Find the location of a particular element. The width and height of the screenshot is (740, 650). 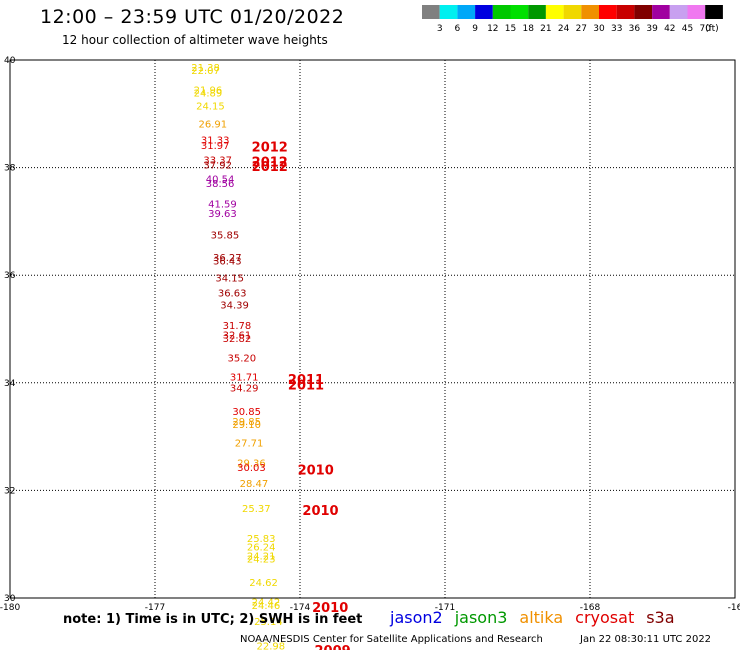

legend-label: 24 is located at coordinates (564, 29).